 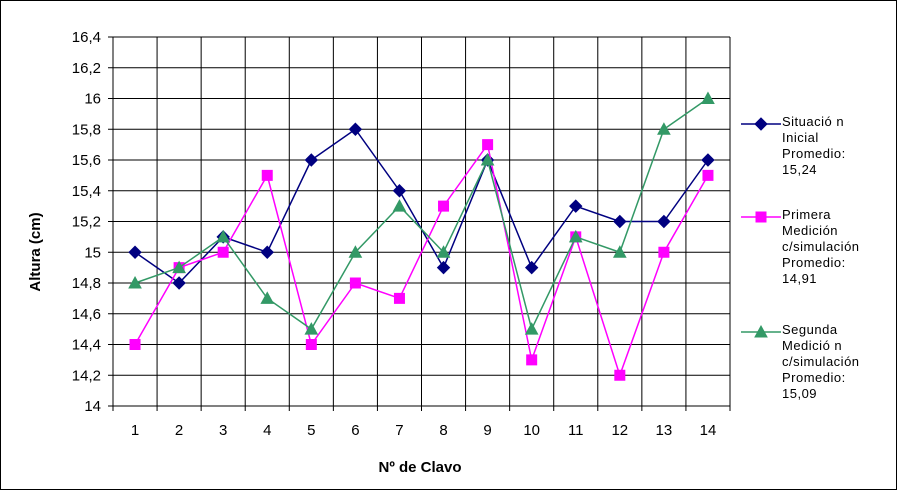 I want to click on legend-label-line: Medició n, so click(x=812, y=345).